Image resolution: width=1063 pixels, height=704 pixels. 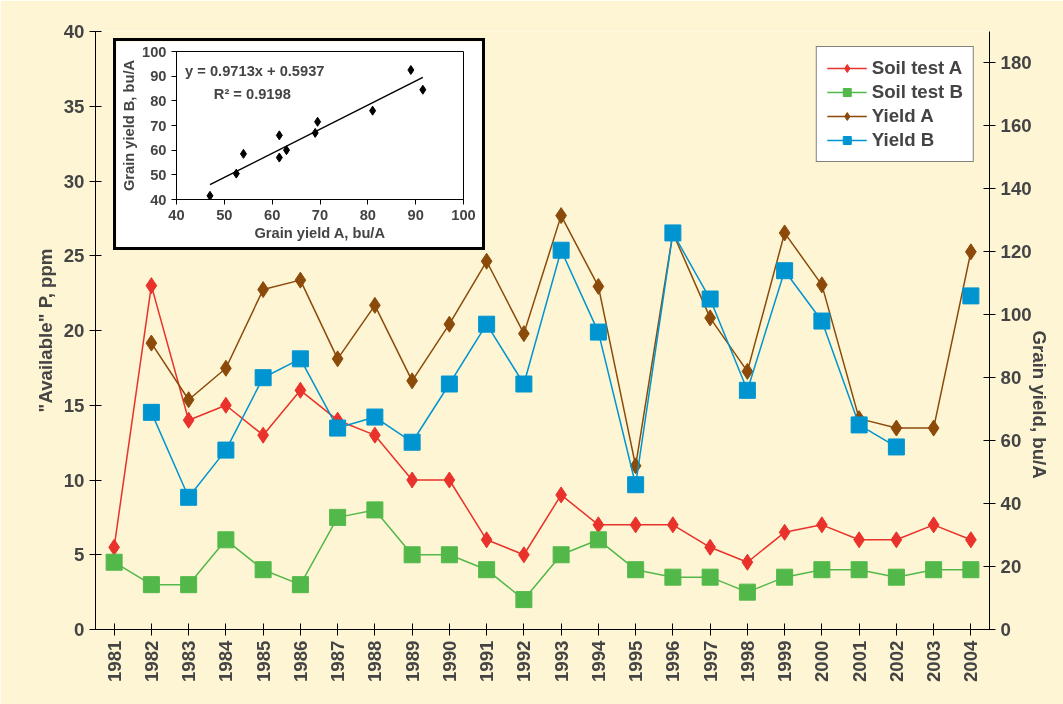 What do you see at coordinates (74, 181) in the screenshot?
I see `y-tick-label: 30` at bounding box center [74, 181].